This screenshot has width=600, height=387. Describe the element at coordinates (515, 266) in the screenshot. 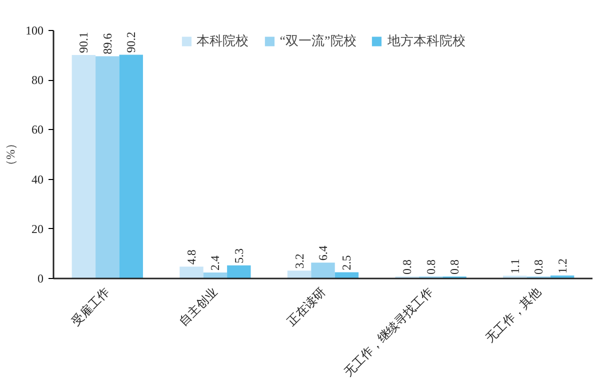

I see `data-label: 1.1` at that location.